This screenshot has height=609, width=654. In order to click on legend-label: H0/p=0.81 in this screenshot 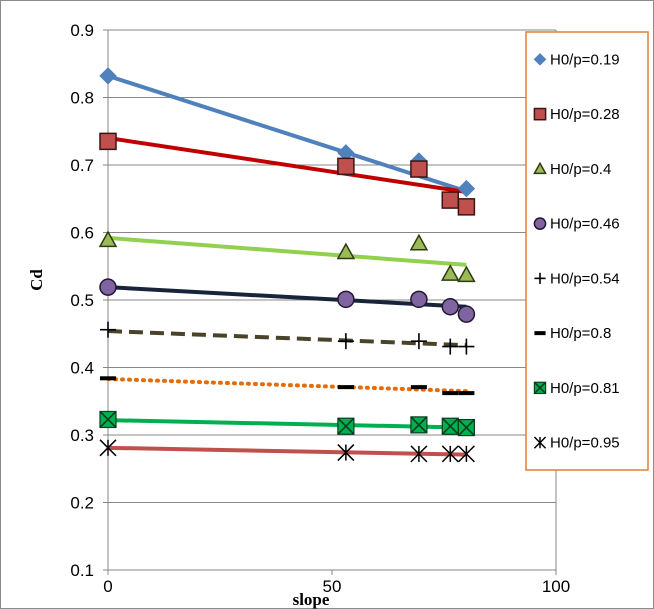, I will do `click(585, 388)`.